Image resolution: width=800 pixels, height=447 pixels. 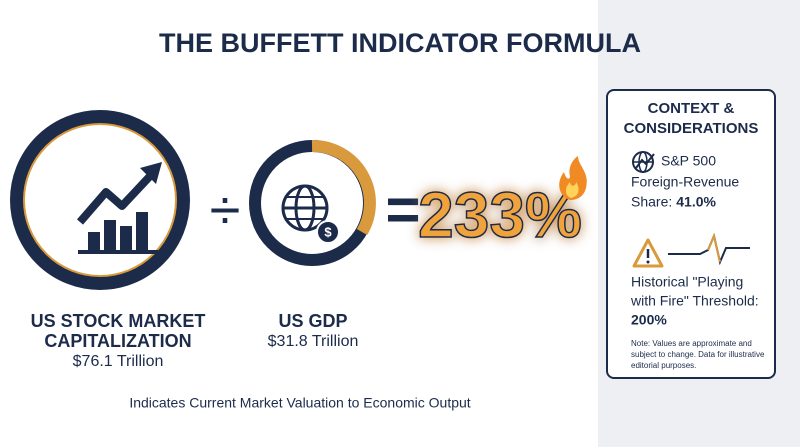 What do you see at coordinates (688, 161) in the screenshot?
I see `item-text: S&P 500` at bounding box center [688, 161].